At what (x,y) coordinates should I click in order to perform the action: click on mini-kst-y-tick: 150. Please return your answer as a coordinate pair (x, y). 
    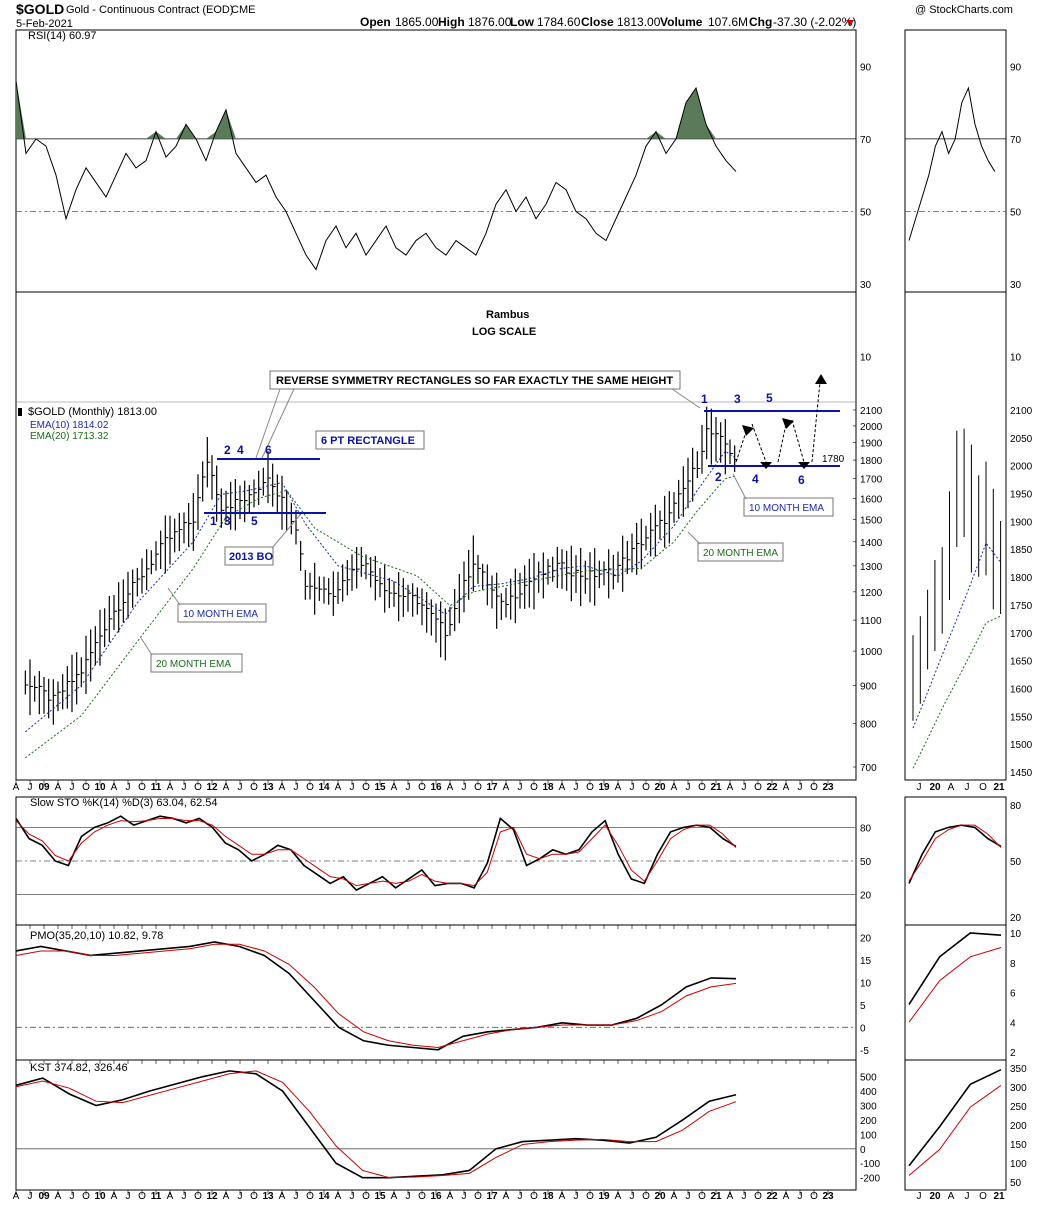
    Looking at the image, I should click on (1018, 1145).